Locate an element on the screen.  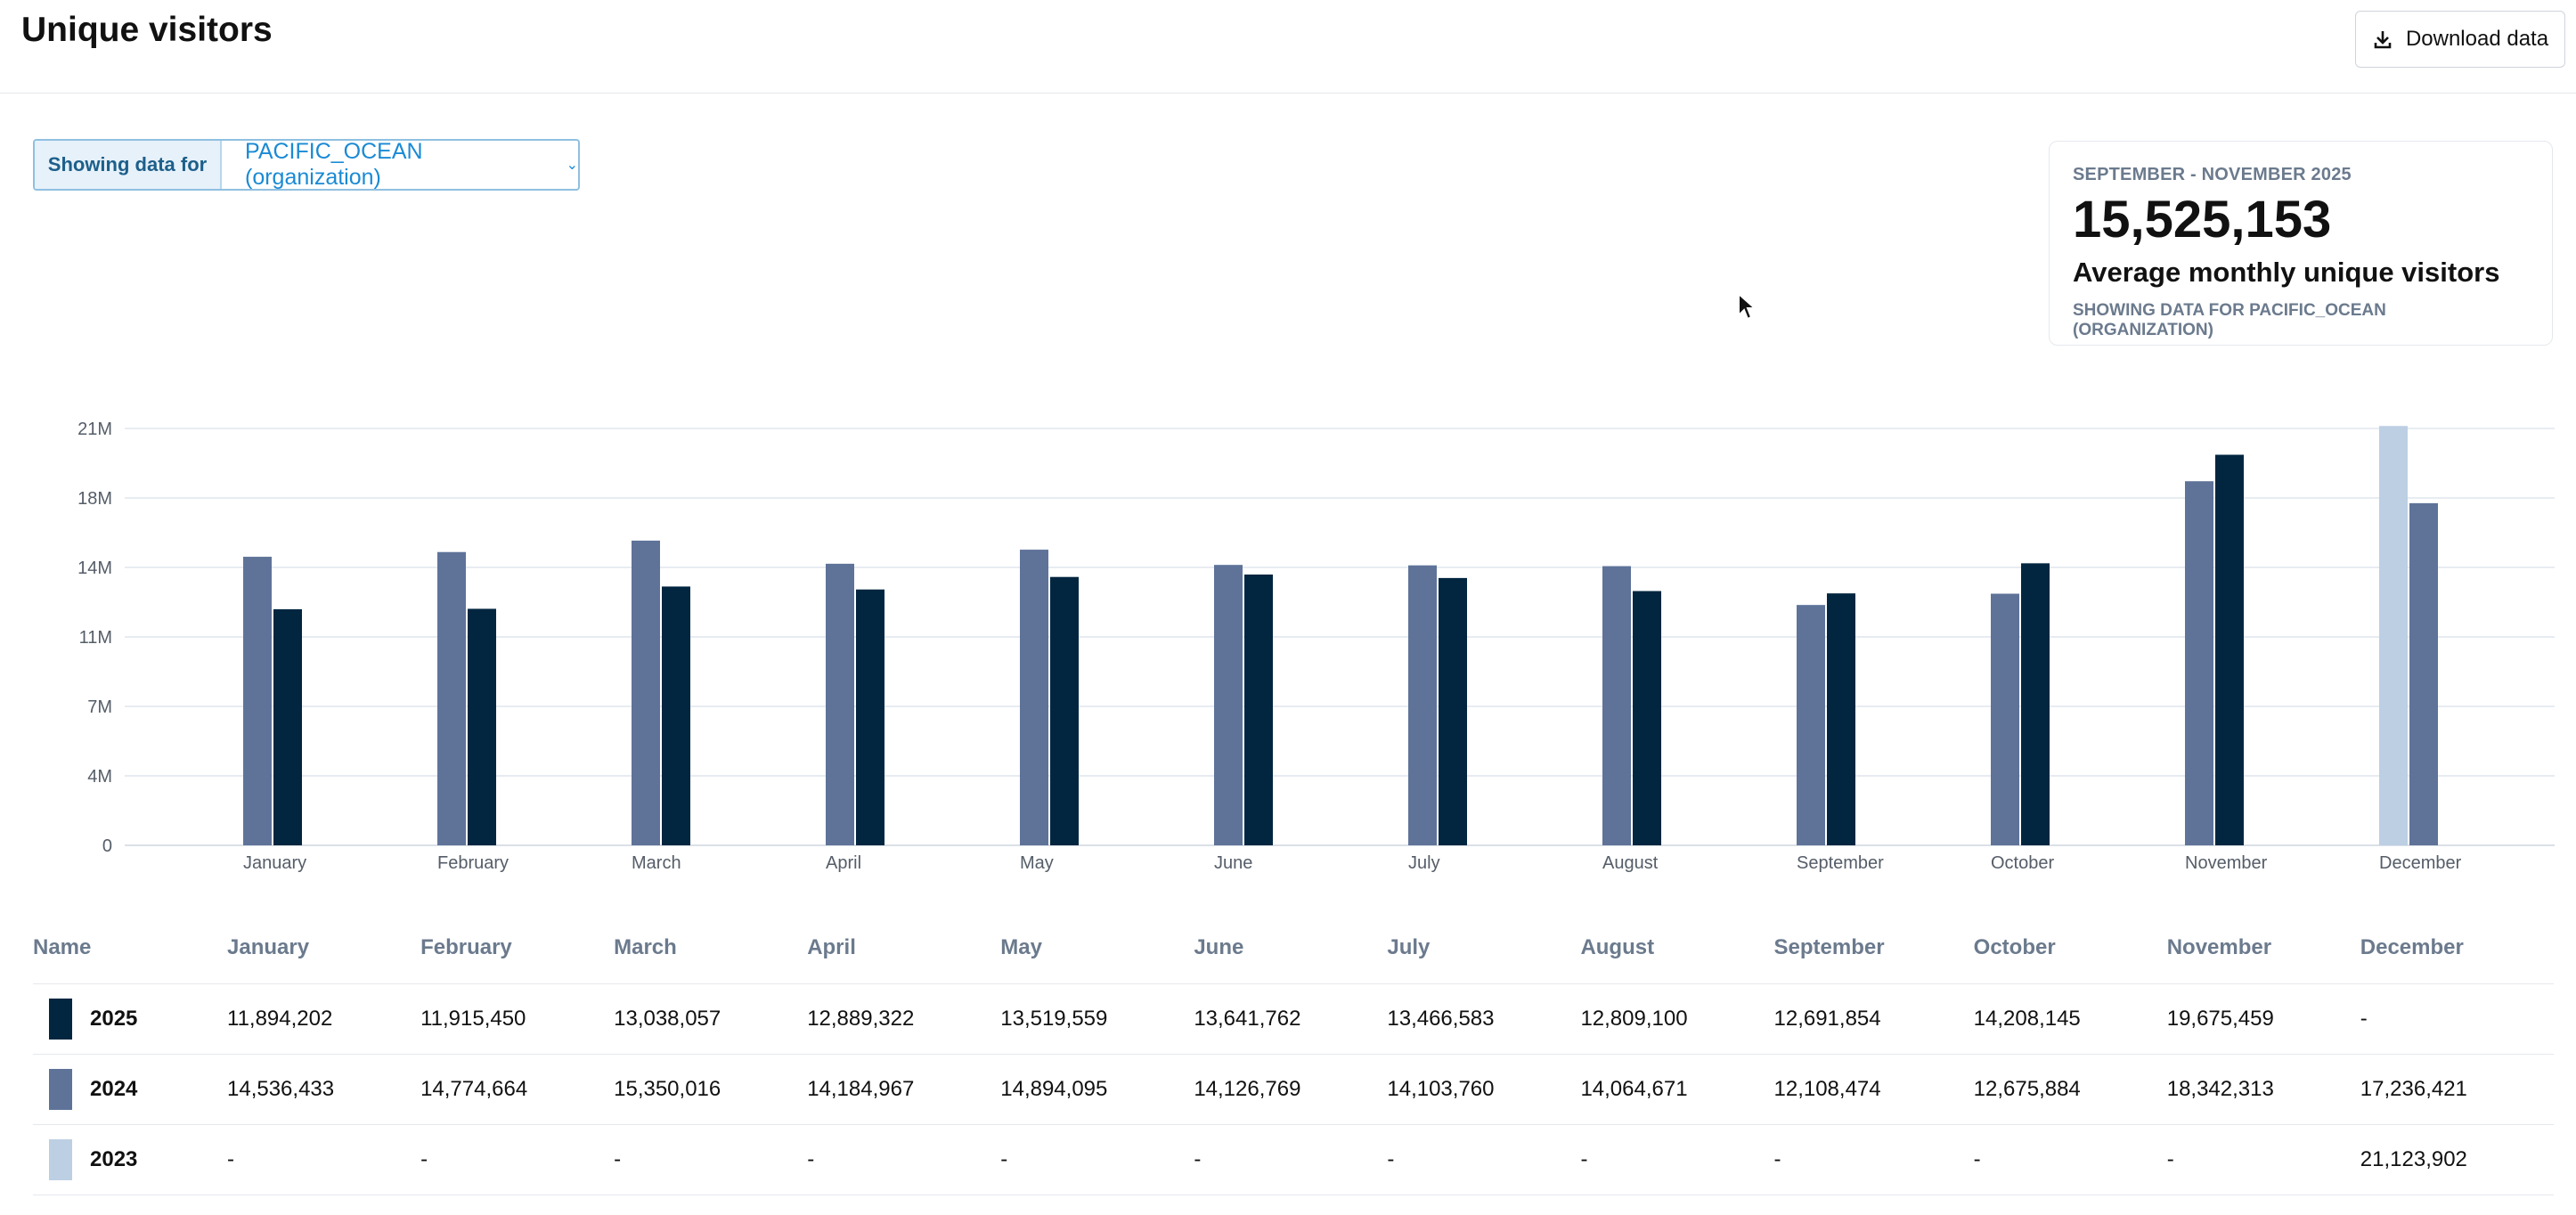
bar-2025-june is located at coordinates (1258, 709).